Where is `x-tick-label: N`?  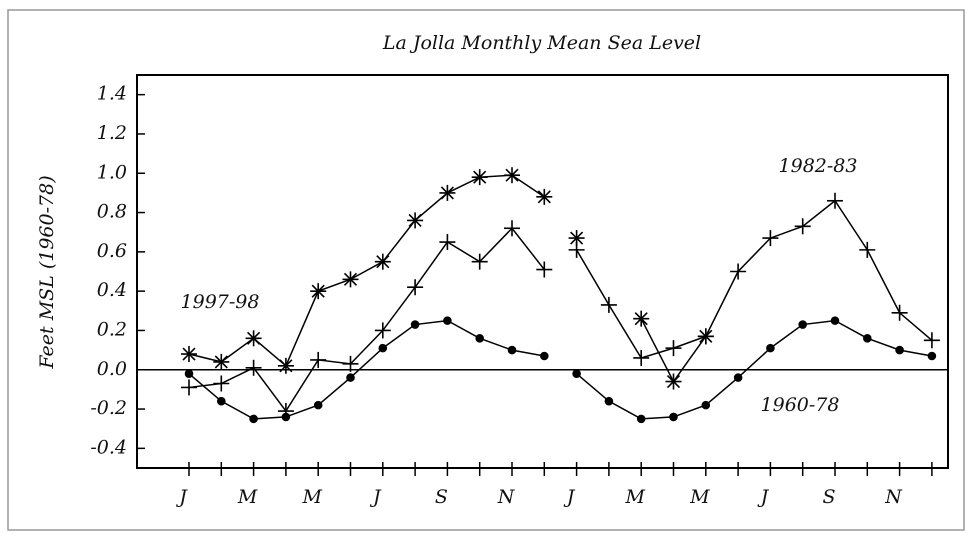
x-tick-label: N is located at coordinates (506, 497).